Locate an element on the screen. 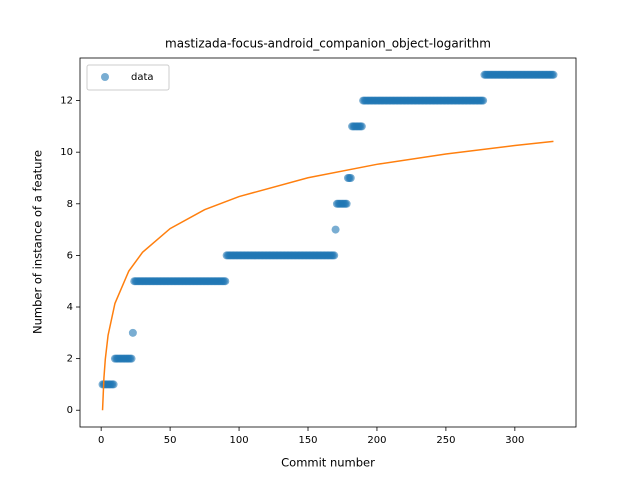 This screenshot has height=480, width=640. legend-label: data is located at coordinates (142, 77).